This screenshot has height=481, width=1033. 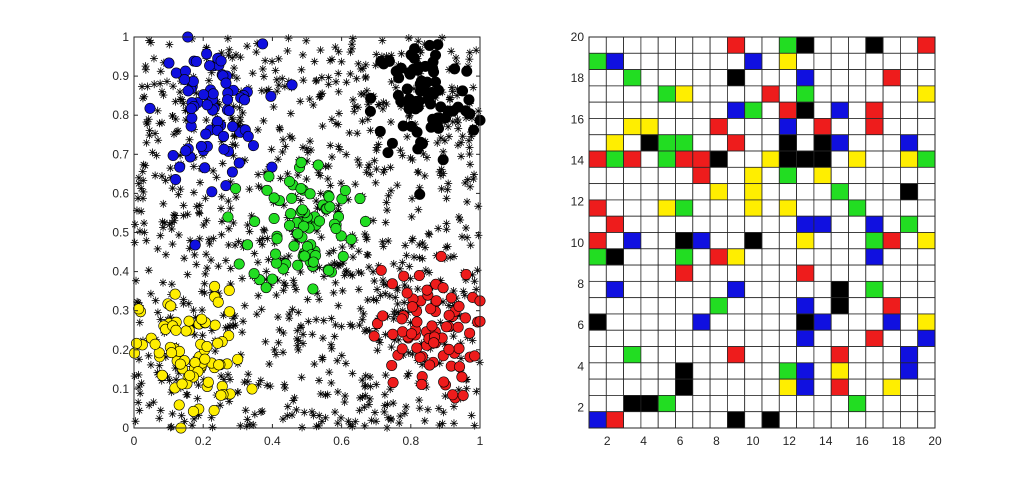 What do you see at coordinates (120, 233) in the screenshot?
I see `y-tick-label: 0.5` at bounding box center [120, 233].